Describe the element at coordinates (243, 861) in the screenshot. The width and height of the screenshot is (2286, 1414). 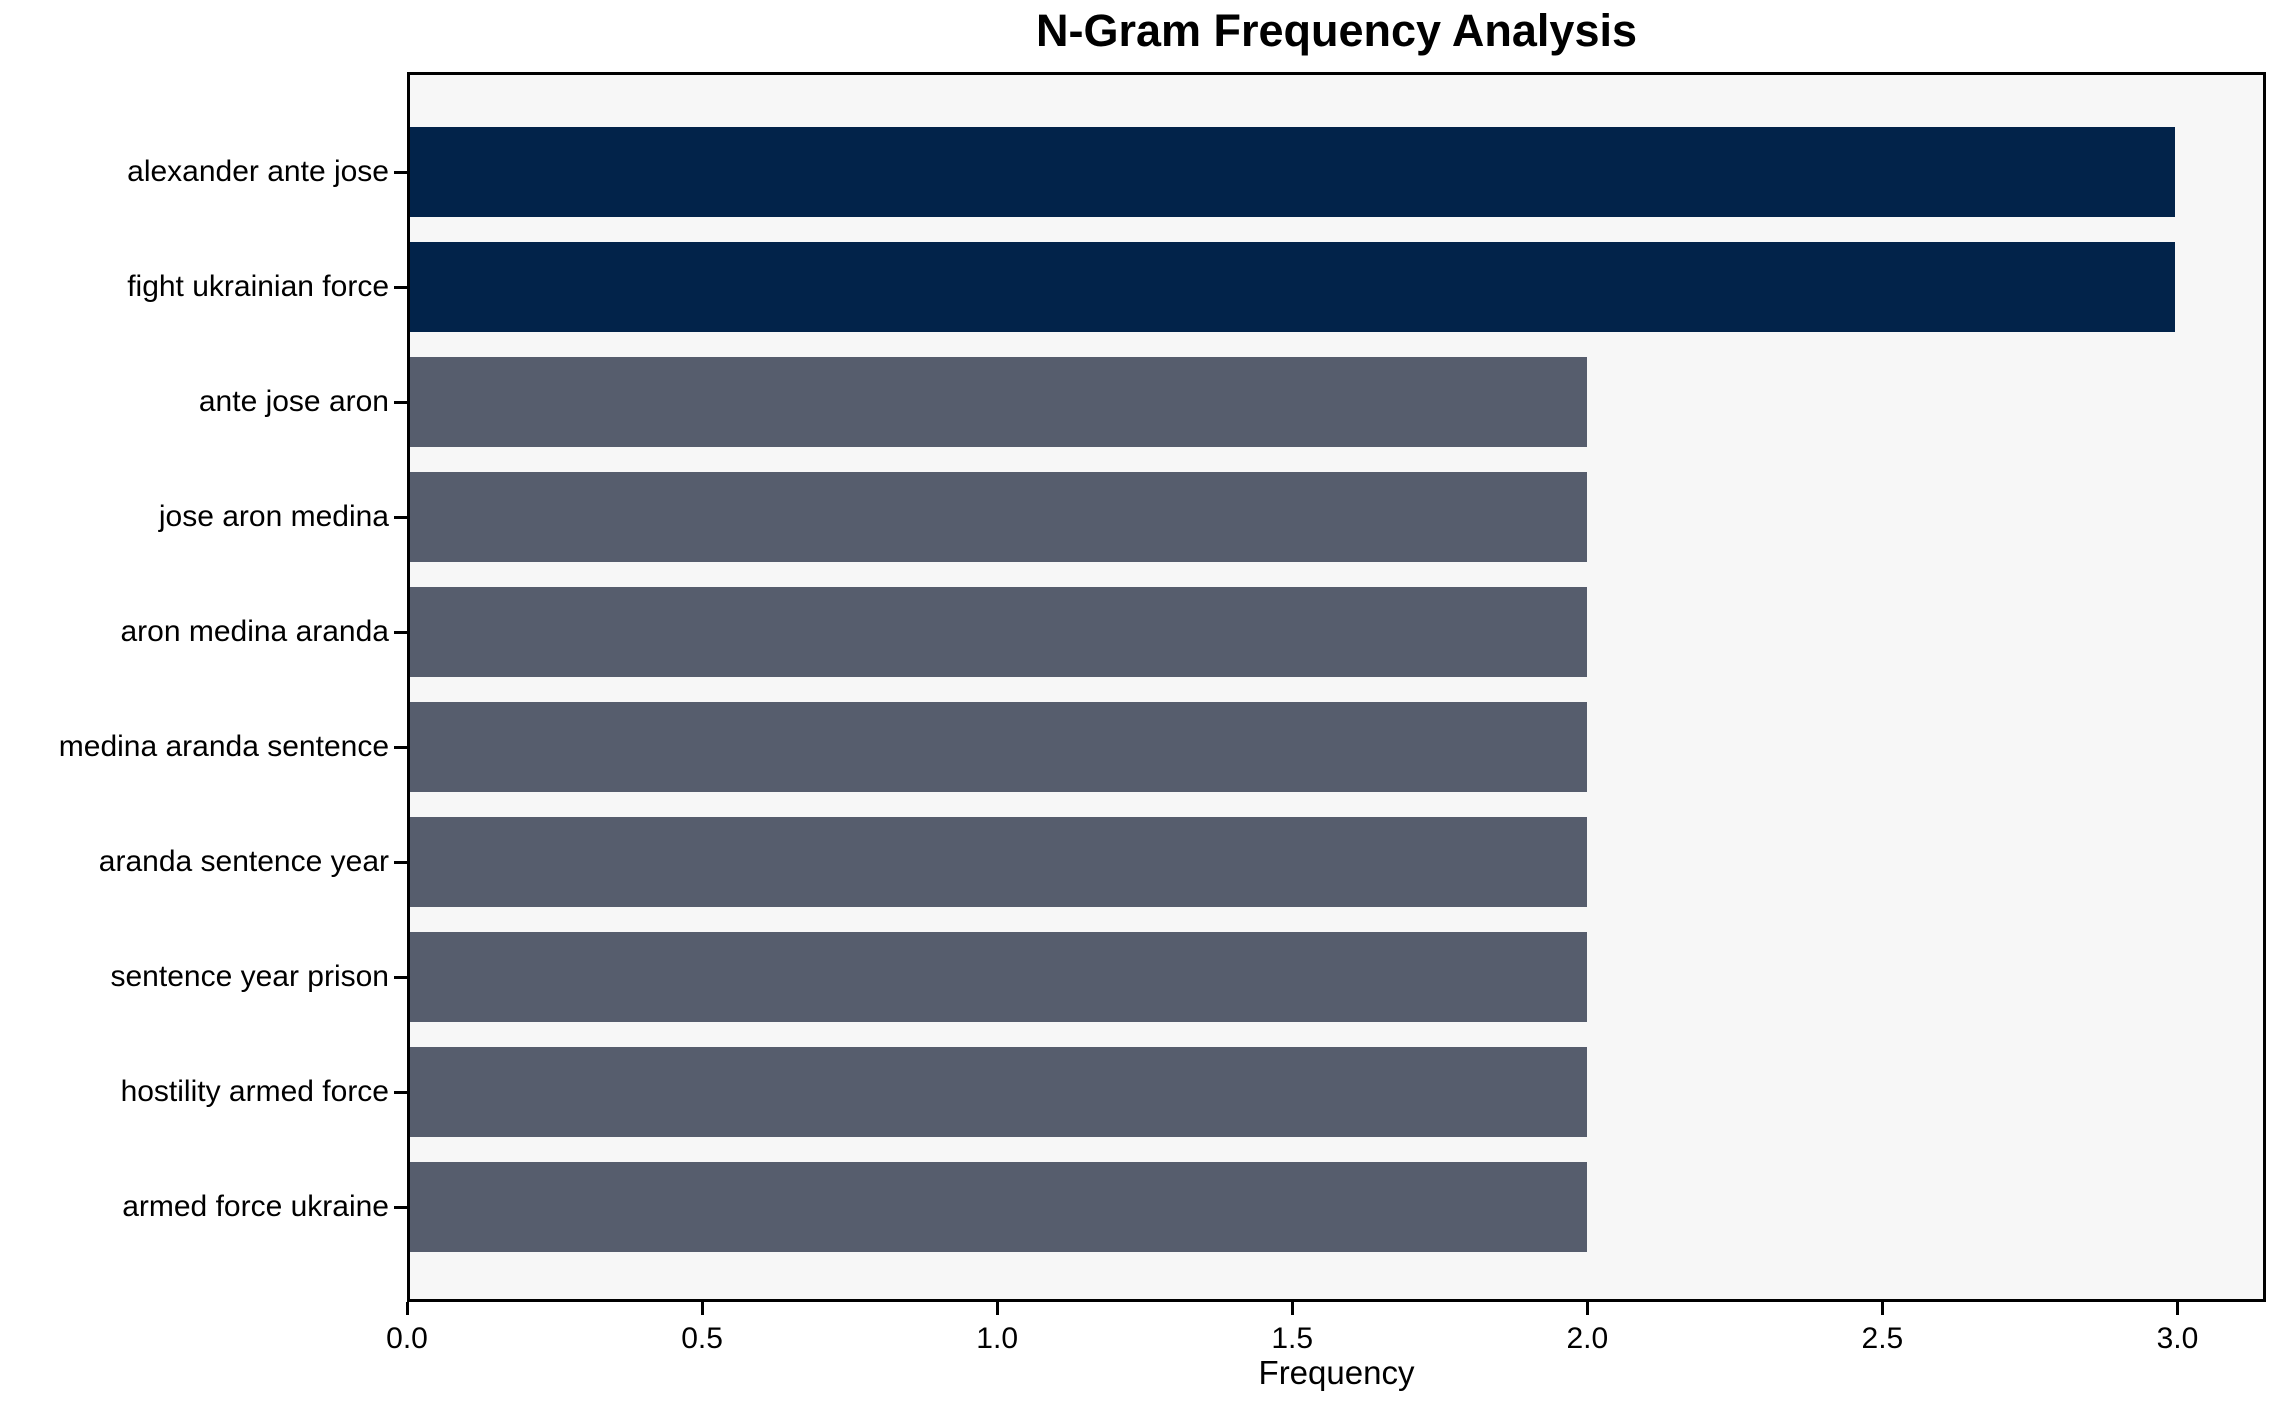
I see `y-tick-label: aranda sentence year` at that location.